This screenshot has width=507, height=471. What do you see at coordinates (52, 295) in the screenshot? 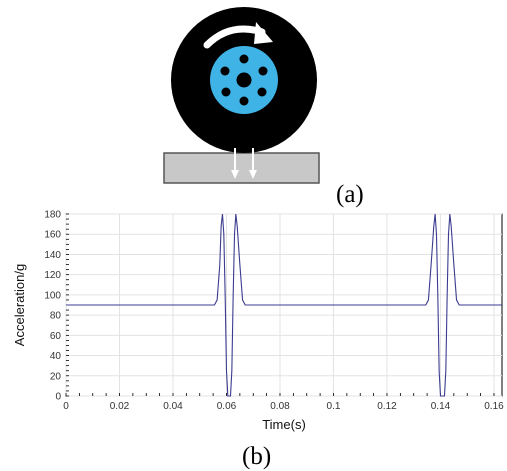
I see `y-tick-label: 100` at bounding box center [52, 295].